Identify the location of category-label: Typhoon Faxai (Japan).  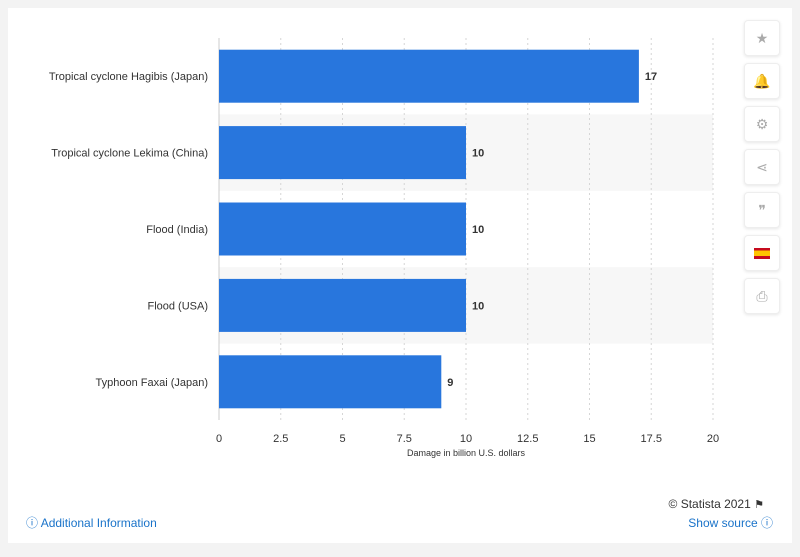
(151, 383).